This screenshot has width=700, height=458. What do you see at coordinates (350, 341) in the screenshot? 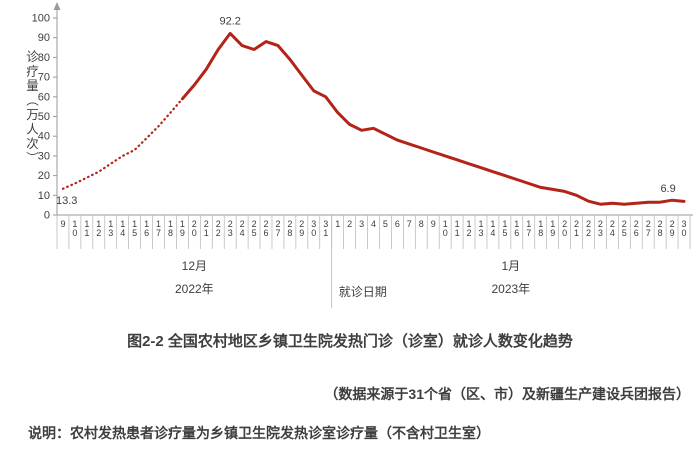
I see `figure-caption: 图2-2 全国农村地区乡镇卫生院发热门诊（诊室）就诊人数变化趋势` at bounding box center [350, 341].